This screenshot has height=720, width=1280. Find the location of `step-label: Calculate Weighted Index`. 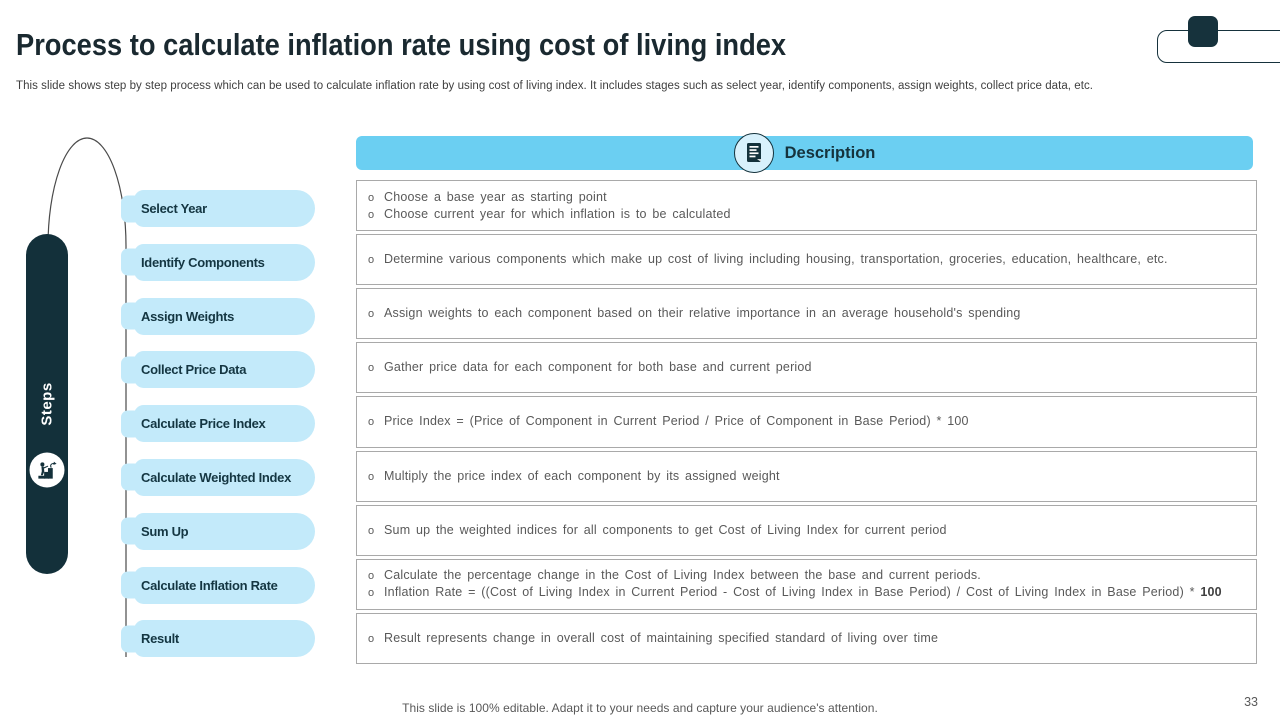

step-label: Calculate Weighted Index is located at coordinates (216, 477).